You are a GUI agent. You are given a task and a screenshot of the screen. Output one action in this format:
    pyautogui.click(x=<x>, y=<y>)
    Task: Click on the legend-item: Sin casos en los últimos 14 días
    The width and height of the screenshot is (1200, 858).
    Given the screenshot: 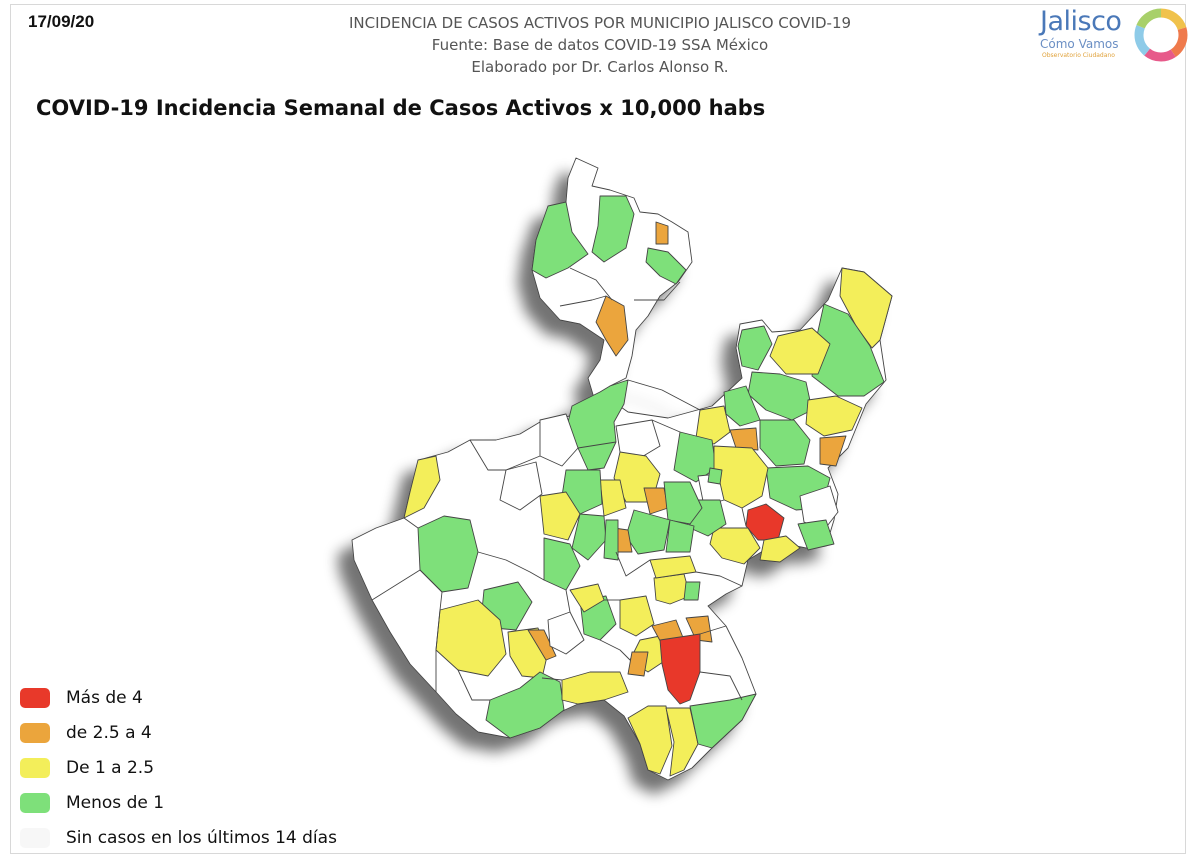 What is the action you would take?
    pyautogui.click(x=220, y=839)
    